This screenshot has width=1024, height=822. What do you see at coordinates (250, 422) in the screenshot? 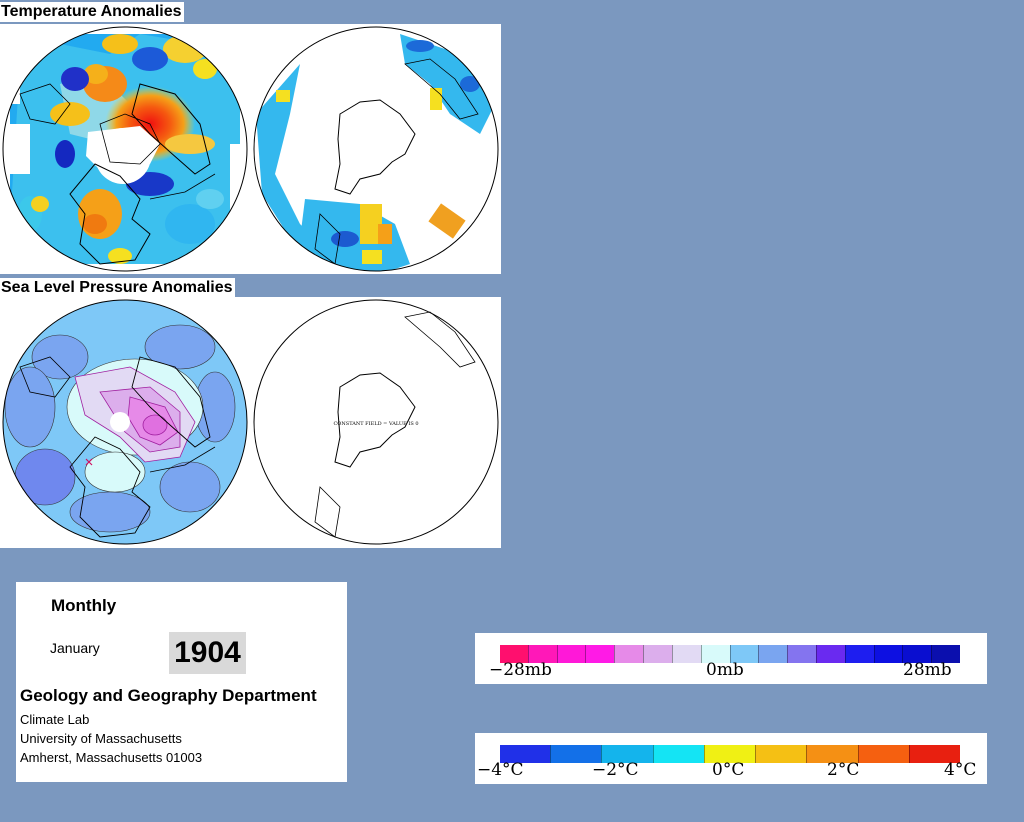
I see `pressure-maps-panel: CONSTANT FIELD = VALUE IS 0` at bounding box center [250, 422].